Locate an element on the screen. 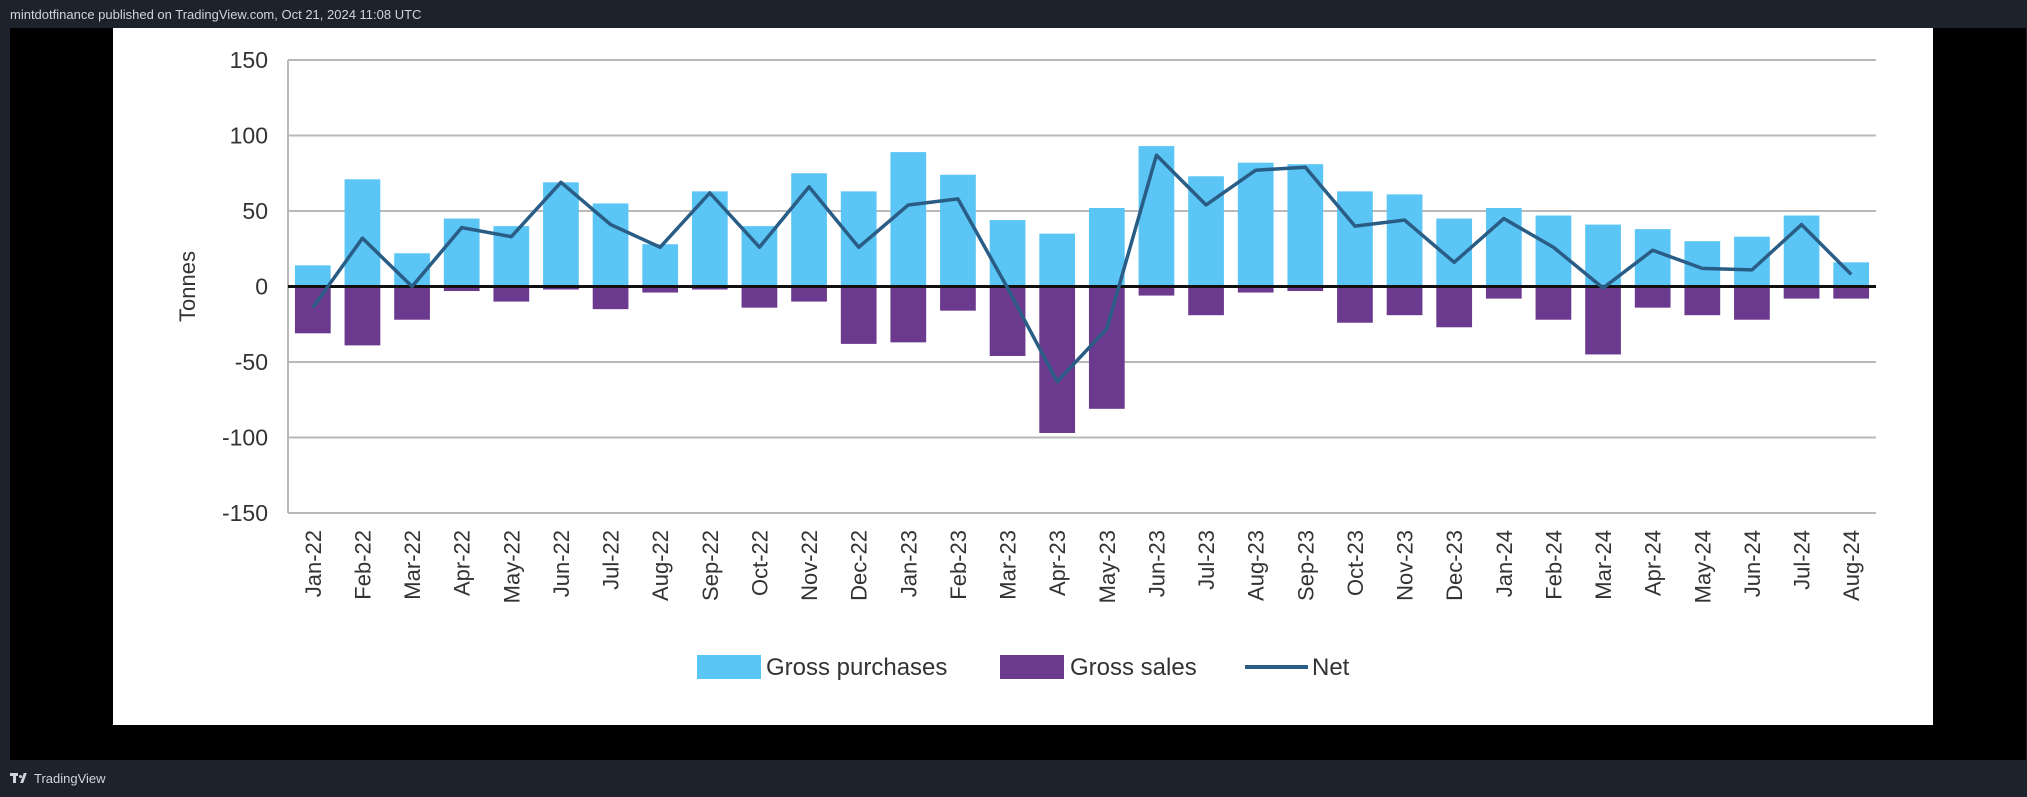 The image size is (2027, 797). x-tick-label: Feb-23 is located at coordinates (958, 565).